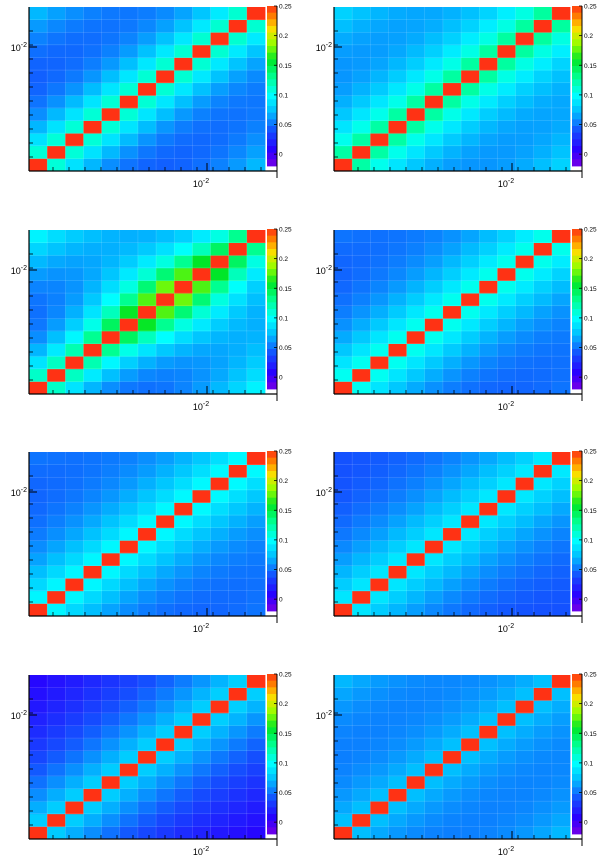  Describe the element at coordinates (590, 452) in the screenshot. I see `colorbar-tick-label: 0.25` at that location.